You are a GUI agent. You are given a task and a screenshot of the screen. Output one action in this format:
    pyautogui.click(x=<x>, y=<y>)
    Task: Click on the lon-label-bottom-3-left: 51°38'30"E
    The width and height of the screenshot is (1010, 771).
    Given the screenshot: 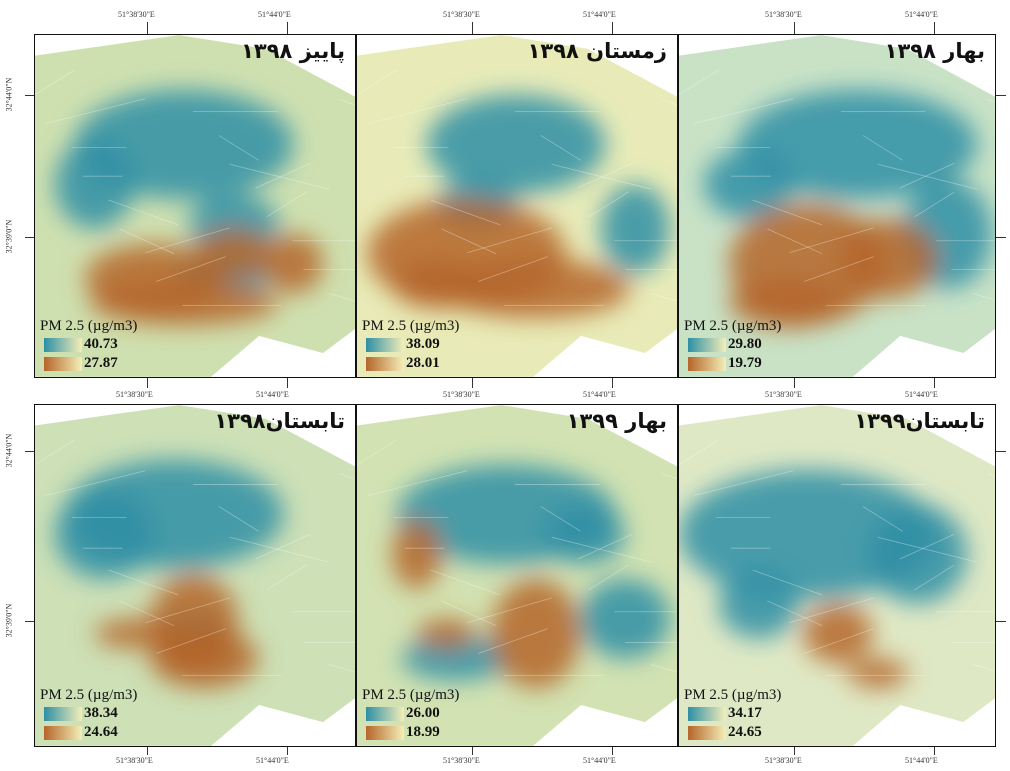 What is the action you would take?
    pyautogui.click(x=783, y=760)
    